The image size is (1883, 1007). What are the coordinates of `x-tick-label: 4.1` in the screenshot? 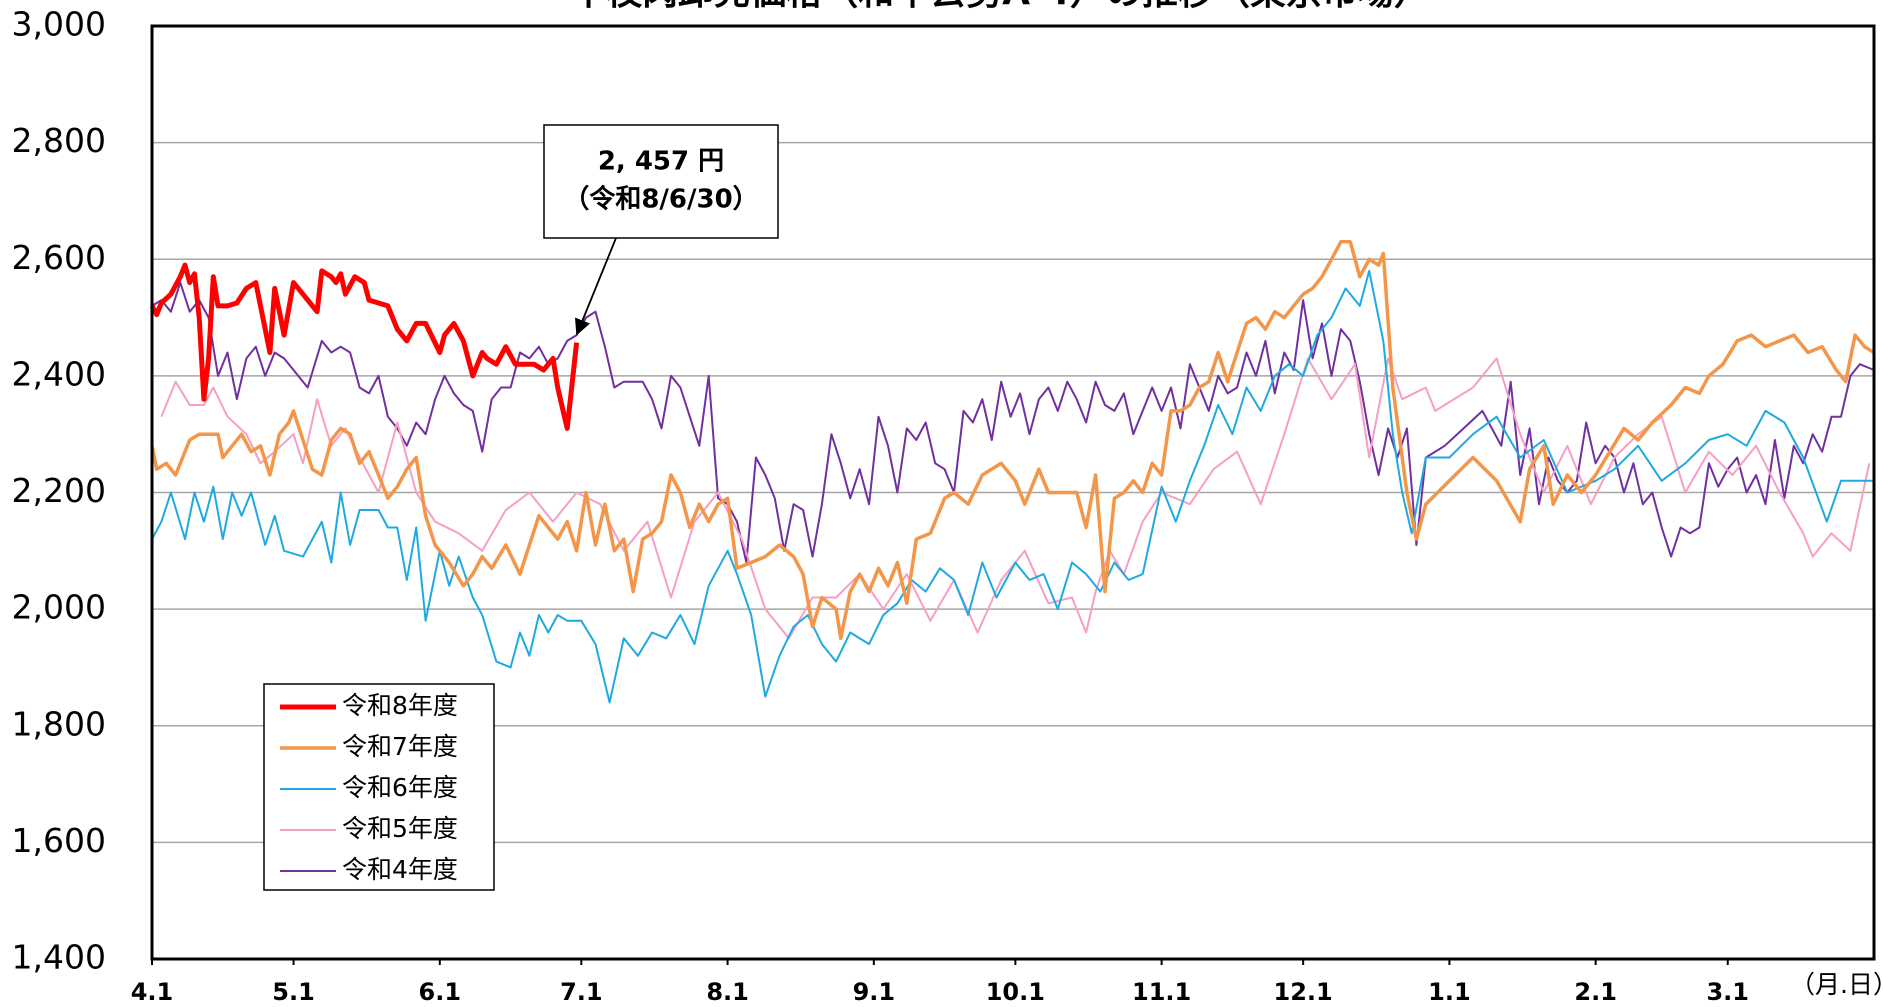 It's located at (152, 992).